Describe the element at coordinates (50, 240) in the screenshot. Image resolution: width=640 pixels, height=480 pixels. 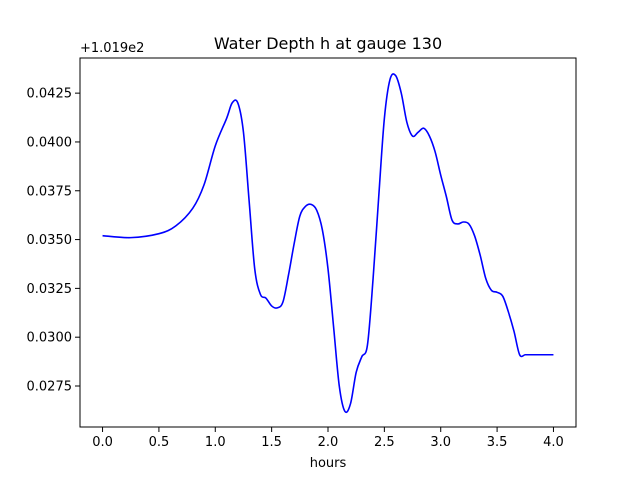
I see `y-tick-label: 0.0350` at that location.